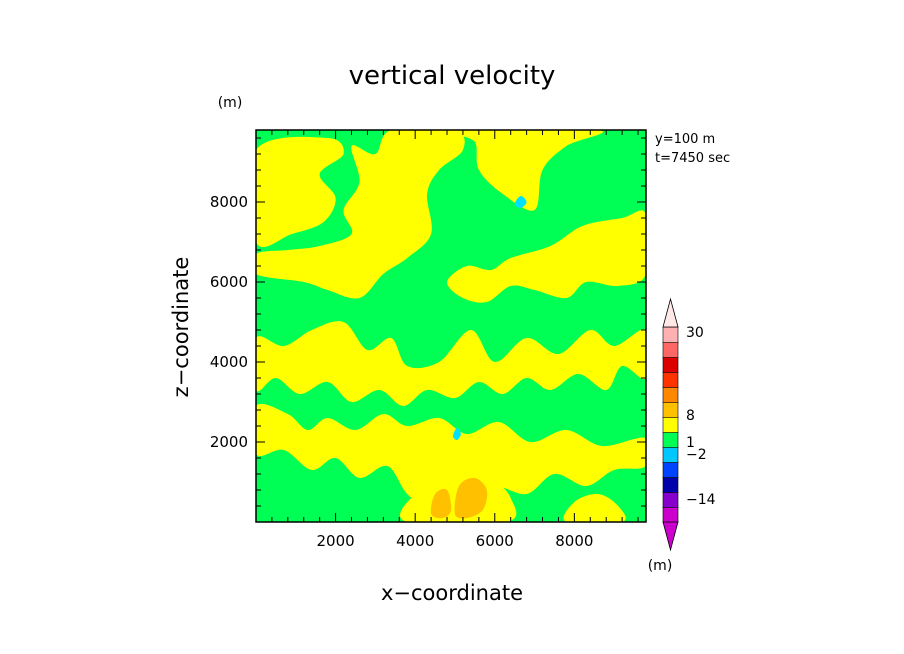  Describe the element at coordinates (574, 541) in the screenshot. I see `x-tick-label: 8000` at that location.